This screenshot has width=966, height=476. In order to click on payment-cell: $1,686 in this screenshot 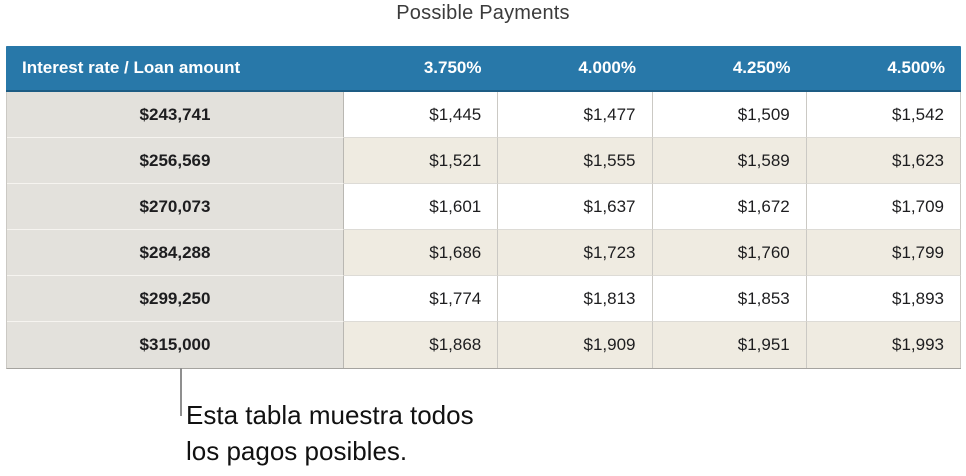, I will do `click(421, 253)`.